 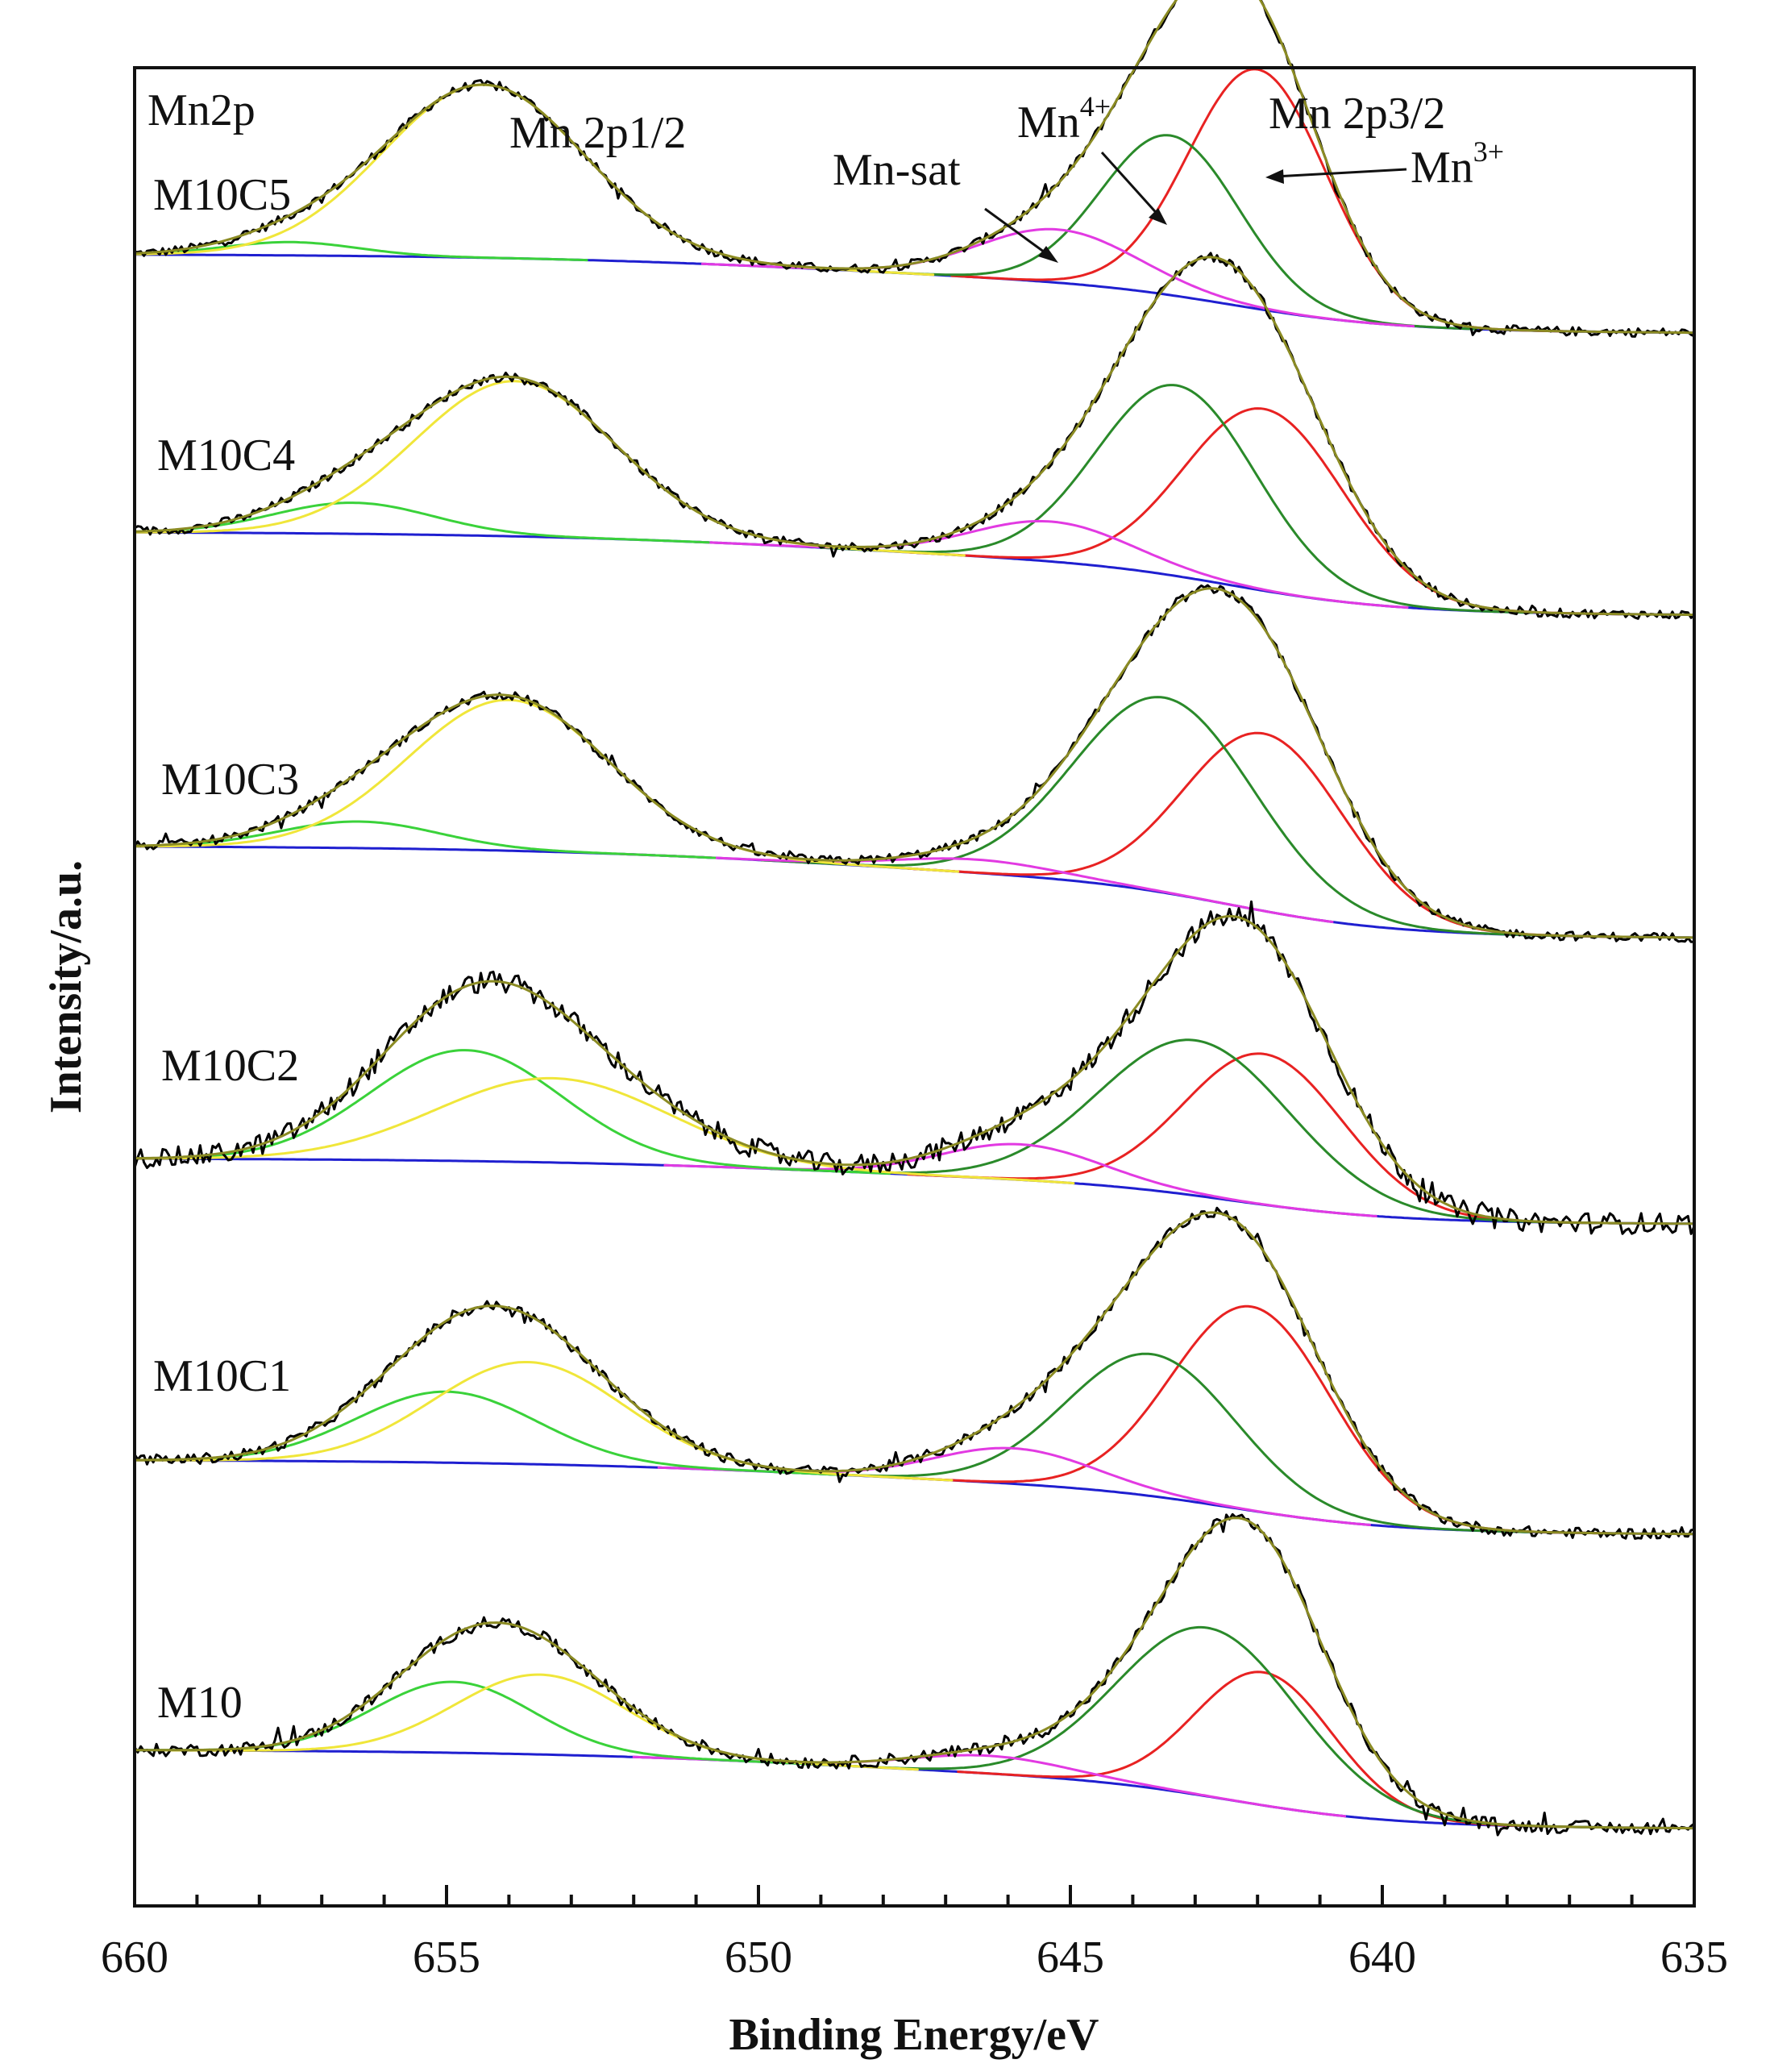 What do you see at coordinates (230, 1066) in the screenshot?
I see `sample-label-m10c2: M10C2` at bounding box center [230, 1066].